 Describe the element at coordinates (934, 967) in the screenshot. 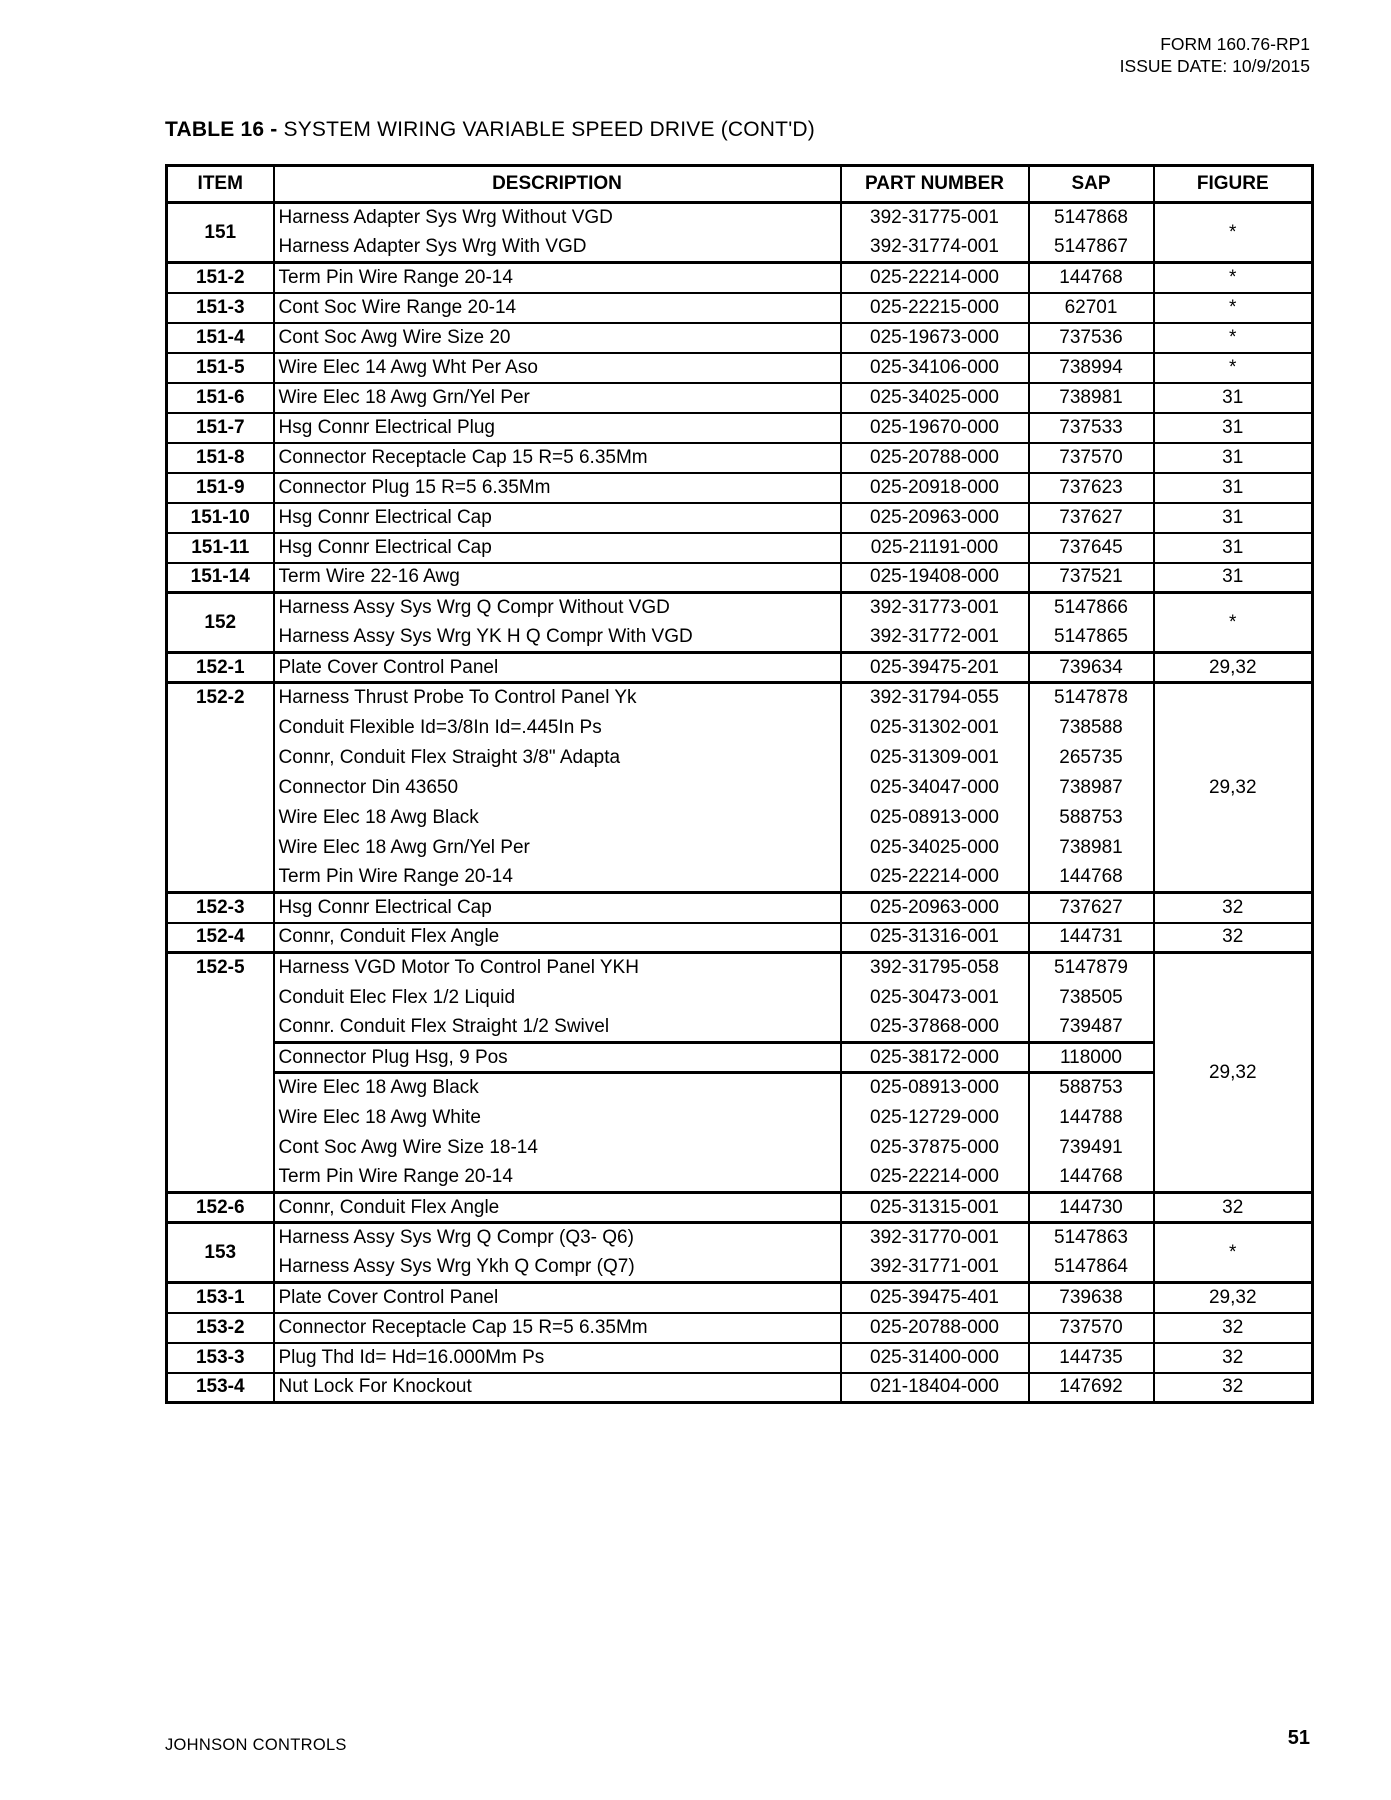

I see `part-number-cell: 392-31795-058` at that location.